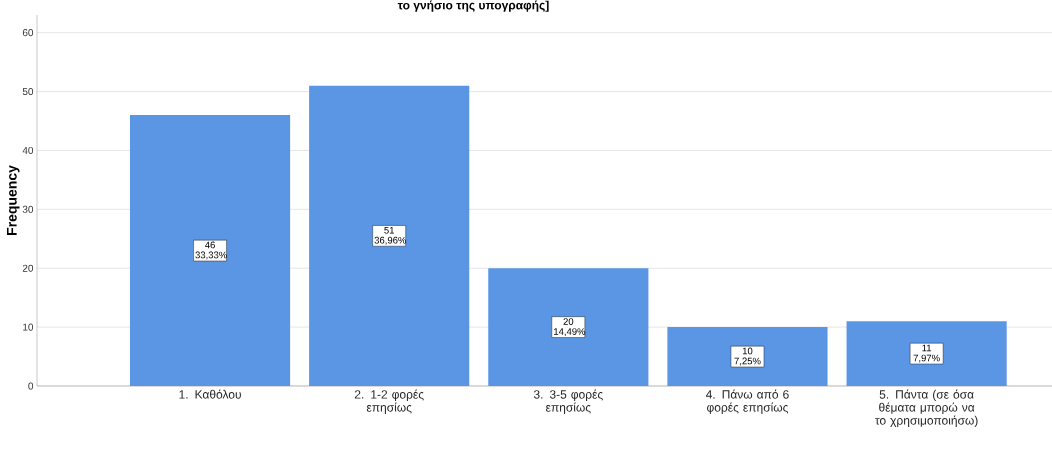 Image resolution: width=1052 pixels, height=471 pixels. I want to click on data-label: 10 7,25%, so click(747, 356).